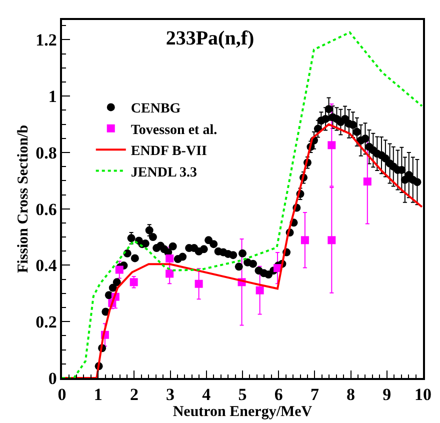 The height and width of the screenshot is (423, 440). What do you see at coordinates (46, 152) in the screenshot?
I see `y-tick-label: 0.8` at bounding box center [46, 152].